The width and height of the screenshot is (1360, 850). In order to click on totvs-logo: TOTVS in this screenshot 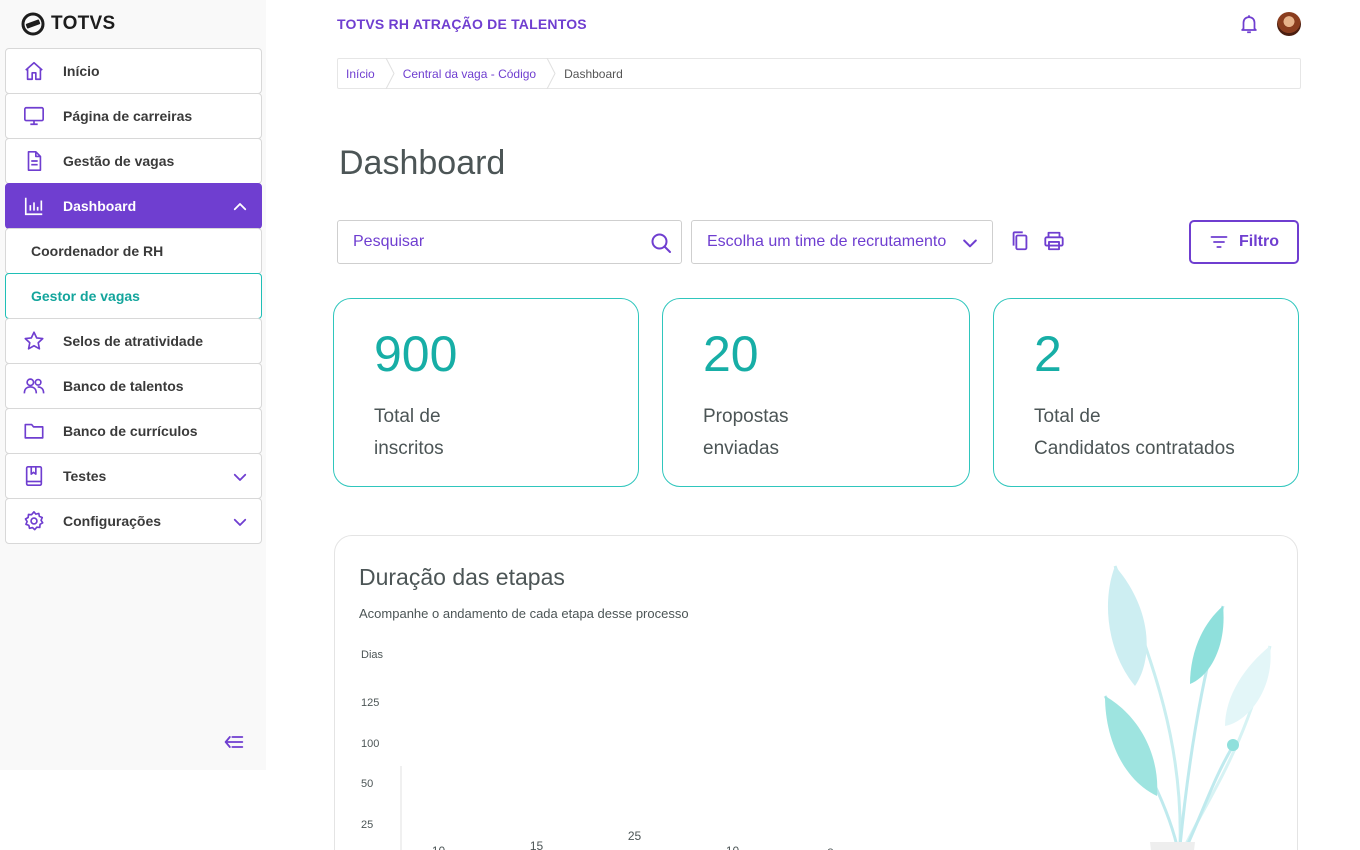, I will do `click(68, 24)`.